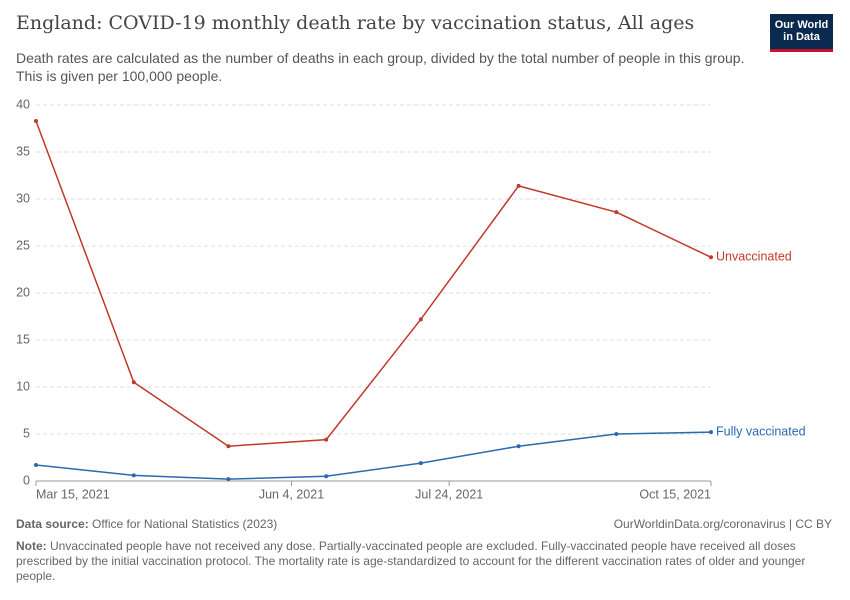 The width and height of the screenshot is (850, 600). I want to click on x-tick-label: Oct 15, 2021, so click(675, 494).